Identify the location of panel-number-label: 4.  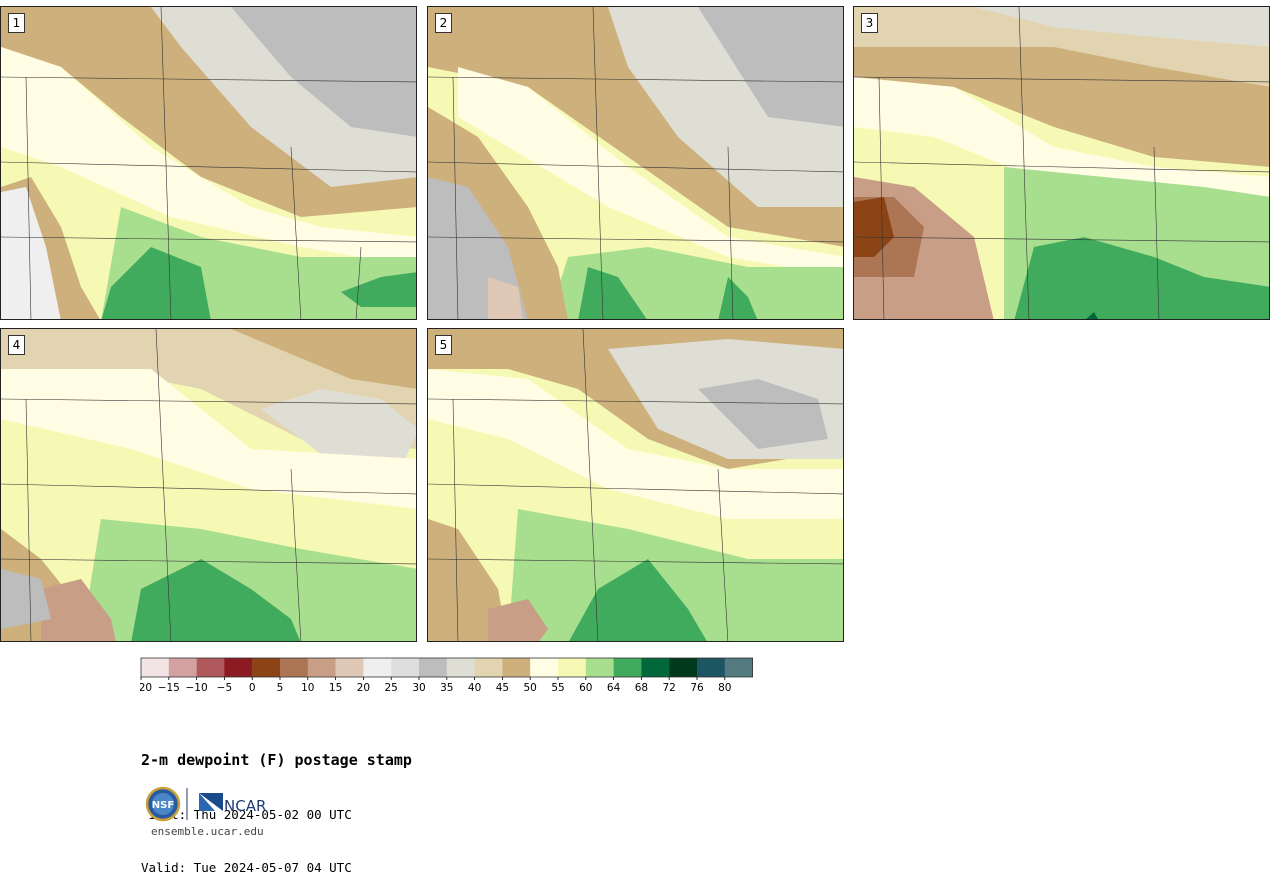
(16, 345).